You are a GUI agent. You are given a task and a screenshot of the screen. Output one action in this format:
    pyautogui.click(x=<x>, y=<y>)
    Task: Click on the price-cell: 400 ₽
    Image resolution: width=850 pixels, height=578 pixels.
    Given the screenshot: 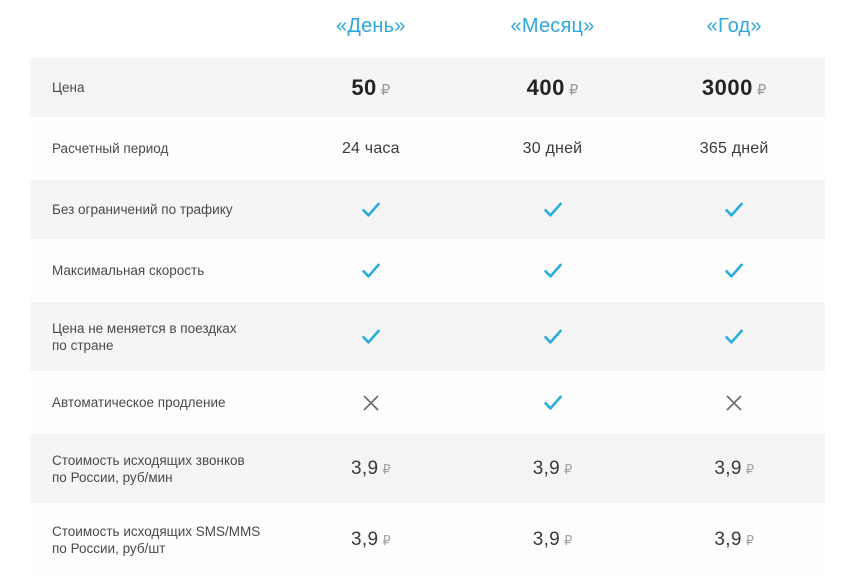 What is the action you would take?
    pyautogui.click(x=553, y=87)
    